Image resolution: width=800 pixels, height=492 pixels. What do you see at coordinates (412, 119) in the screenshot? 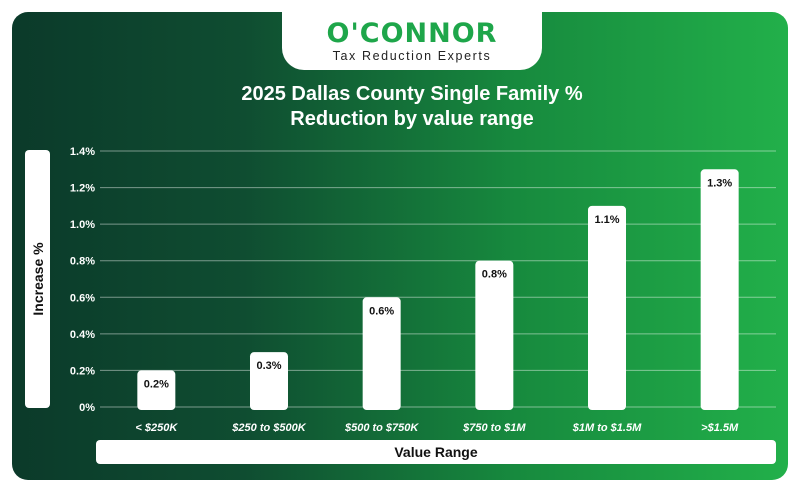
I see `chart-title-line-2: Reduction by value range` at bounding box center [412, 119].